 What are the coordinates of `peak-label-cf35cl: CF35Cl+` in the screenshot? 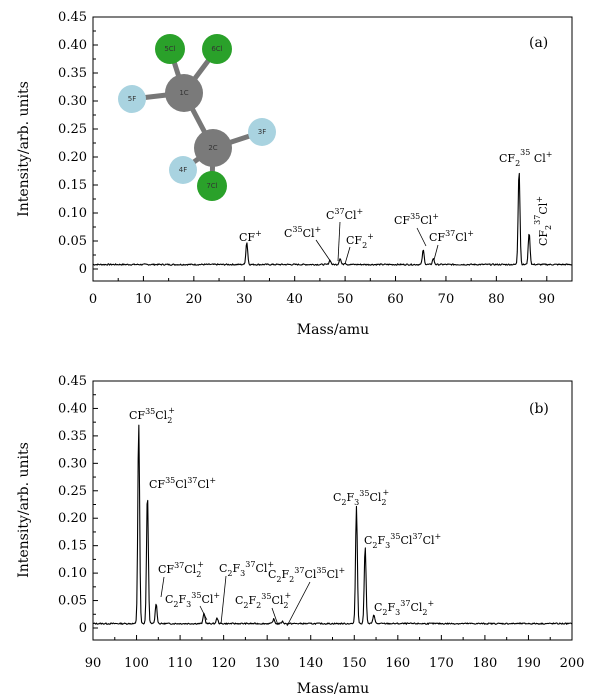 It's located at (416, 219).